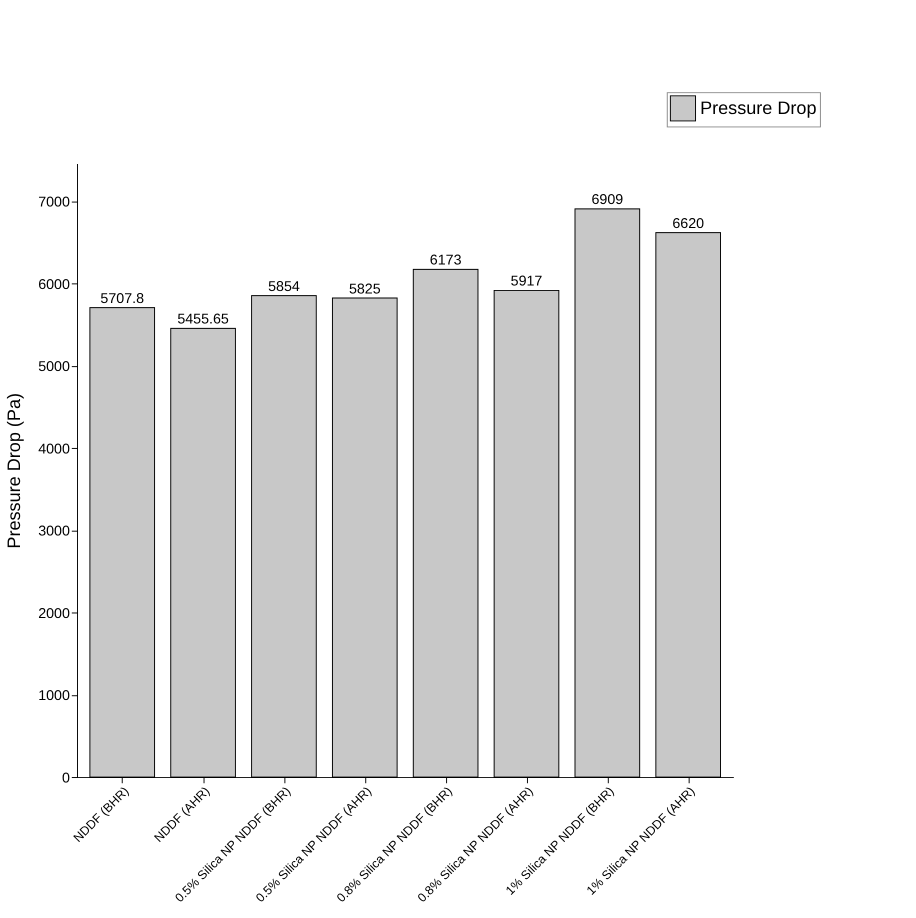 Image resolution: width=916 pixels, height=918 pixels. What do you see at coordinates (122, 298) in the screenshot?
I see `data-label: 5707.8` at bounding box center [122, 298].